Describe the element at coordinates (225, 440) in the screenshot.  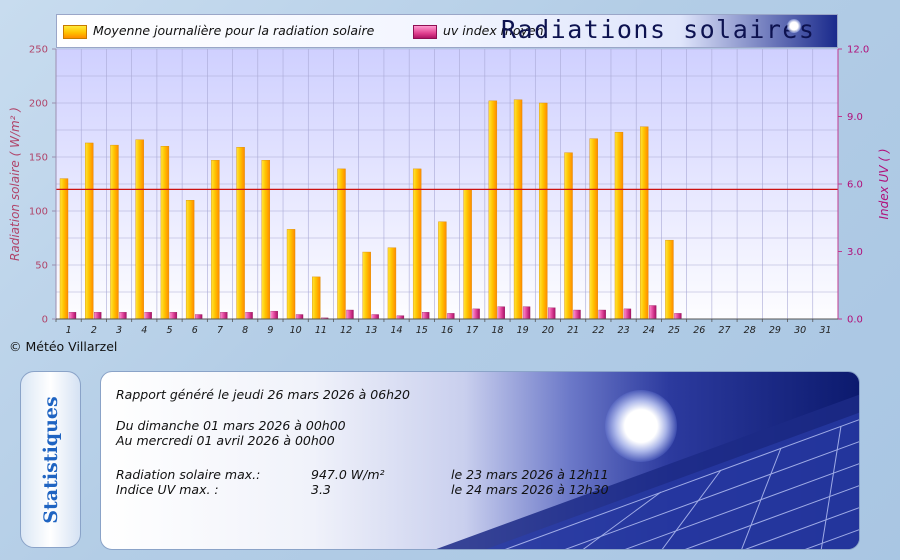
I see `period-to: Au mercredi 01 avril 2026 à 00h00` at that location.